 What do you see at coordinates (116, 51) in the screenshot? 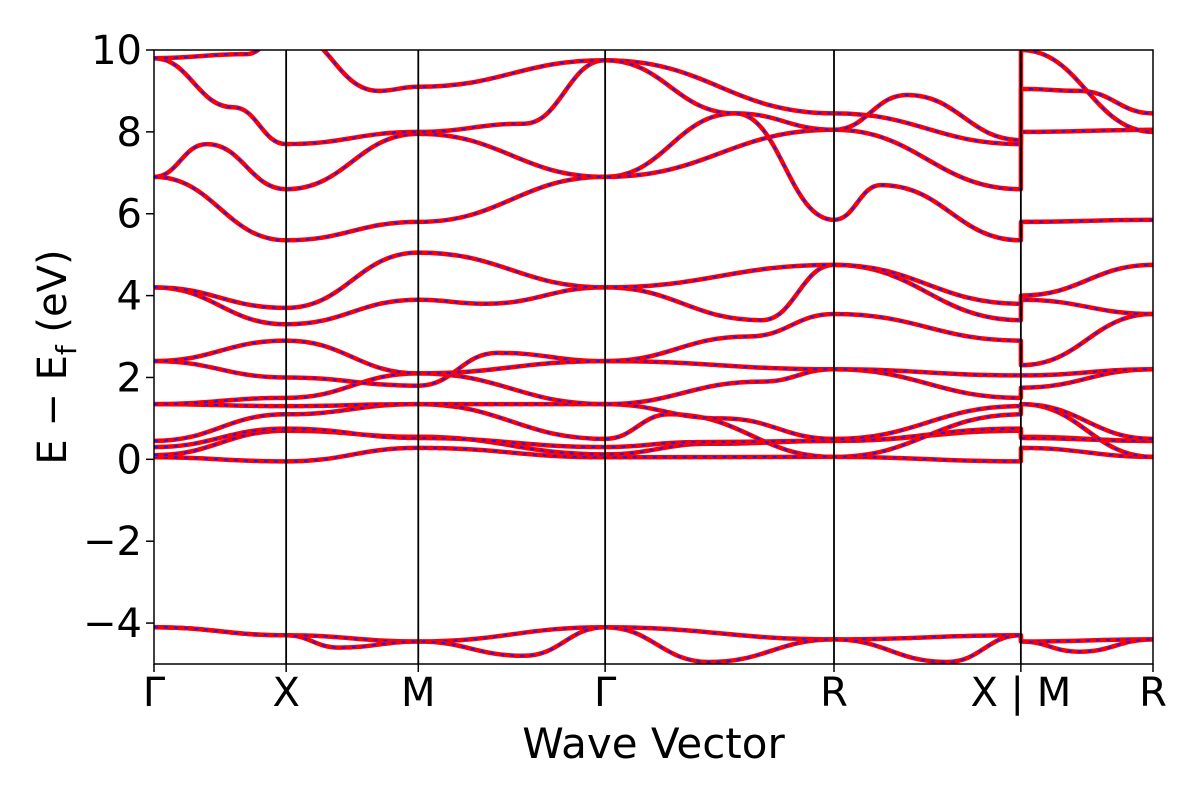
I see `y-tick-label: 10` at bounding box center [116, 51].